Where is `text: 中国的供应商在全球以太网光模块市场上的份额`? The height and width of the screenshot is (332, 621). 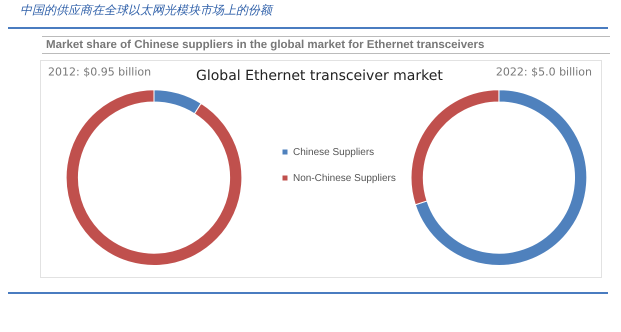 text: 中国的供应商在全球以太网光模块市场上的份额 is located at coordinates (146, 10).